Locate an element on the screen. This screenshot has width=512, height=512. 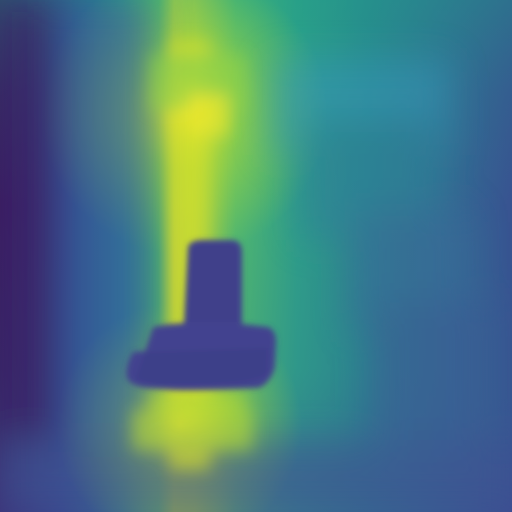
foreground-object is located at coordinates (201, 315).